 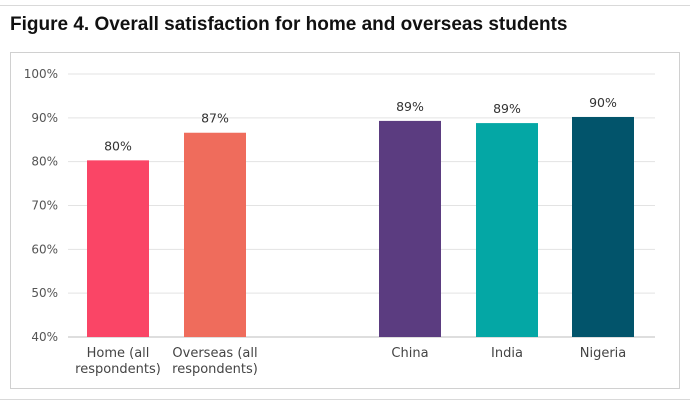 What do you see at coordinates (44, 206) in the screenshot?
I see `y-tick-label: 70%` at bounding box center [44, 206].